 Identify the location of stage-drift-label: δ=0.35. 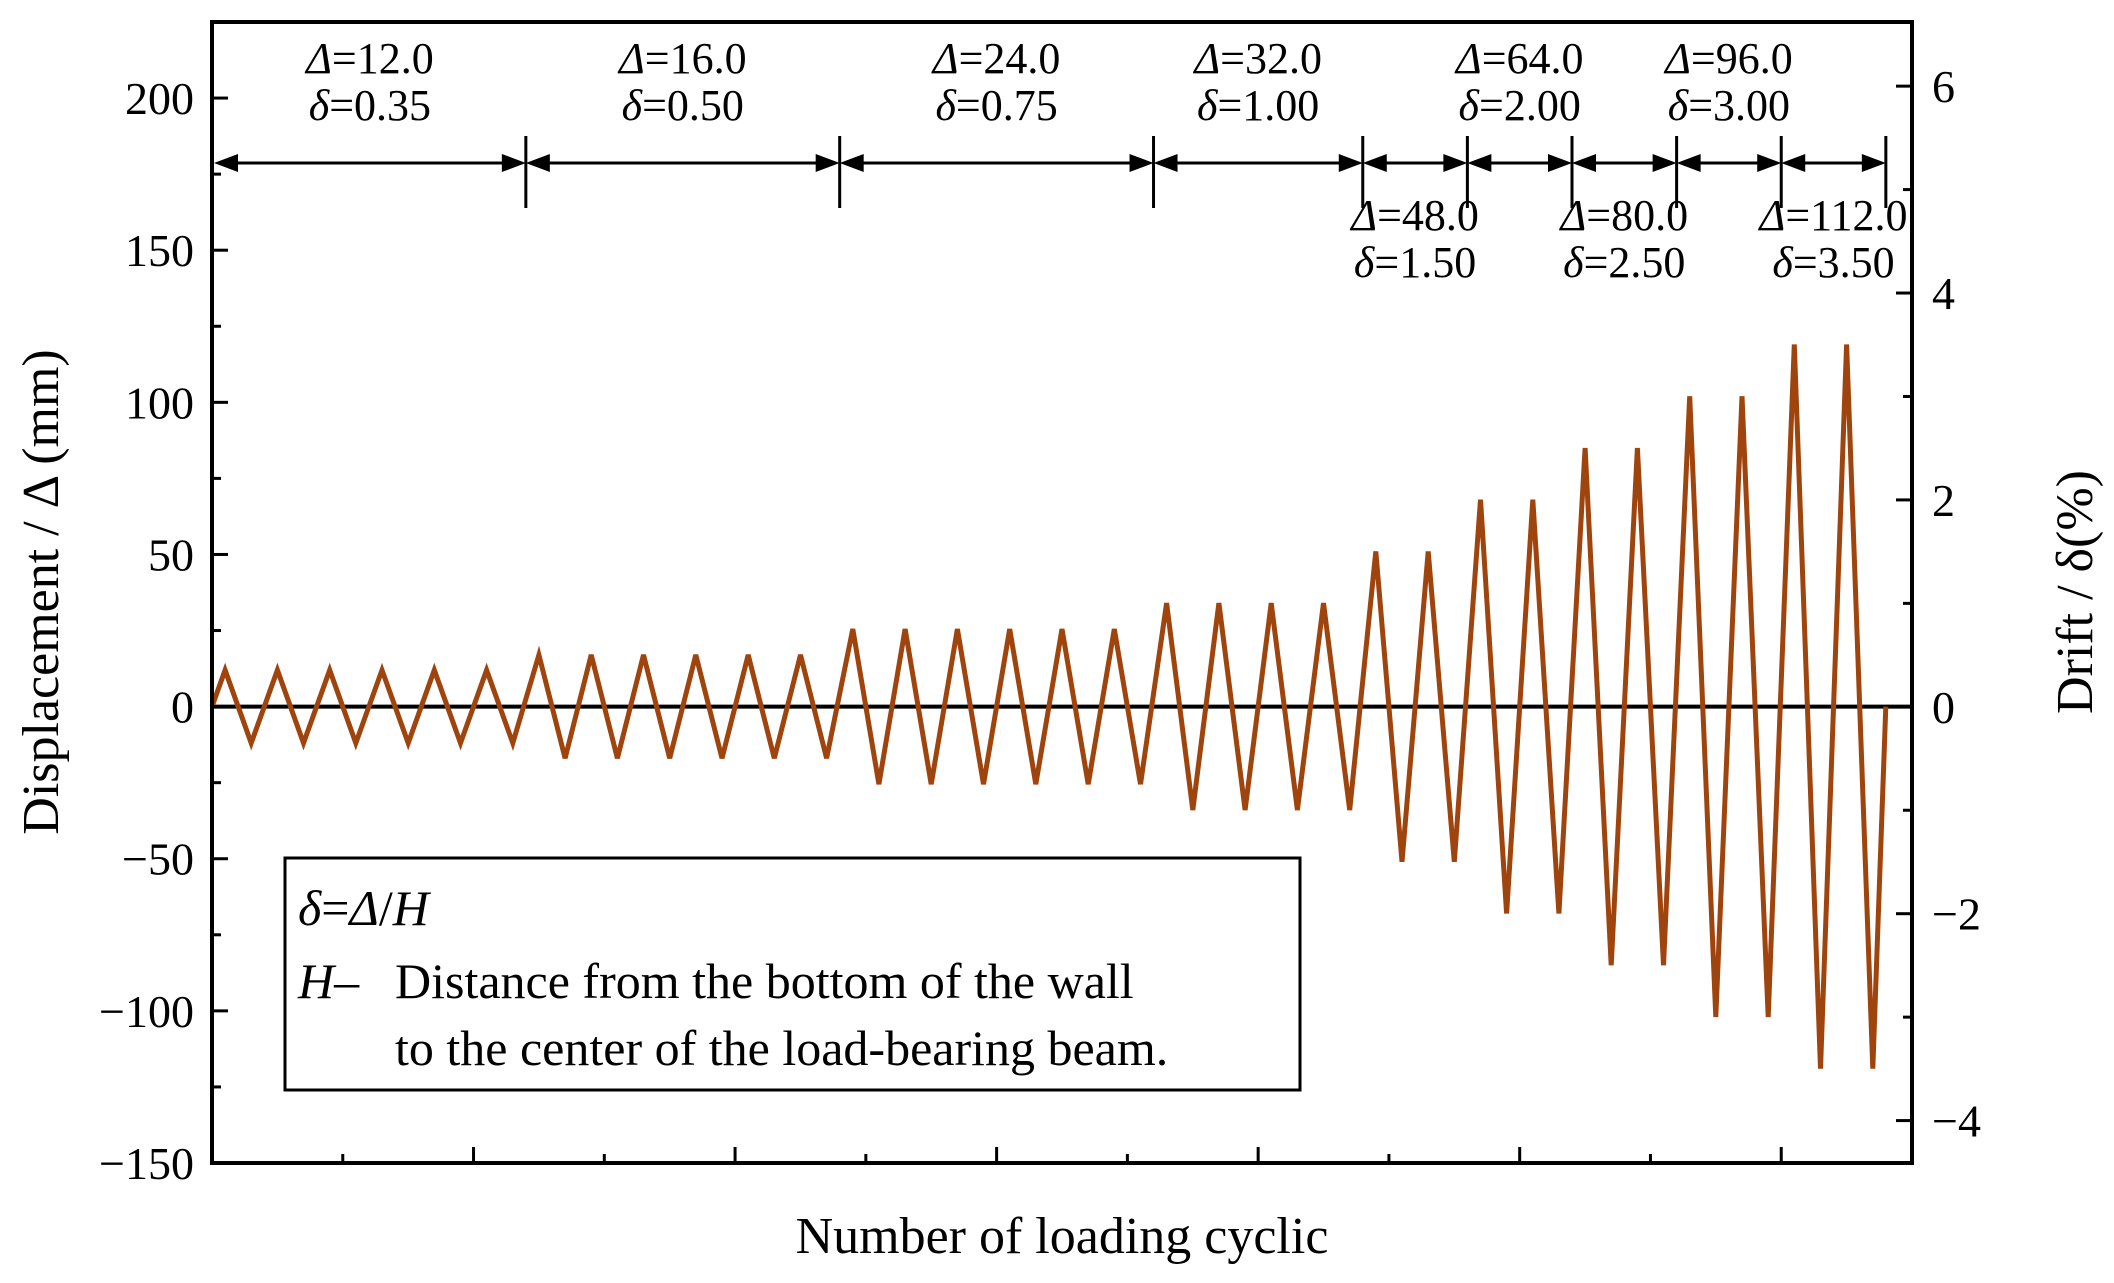
(370, 105).